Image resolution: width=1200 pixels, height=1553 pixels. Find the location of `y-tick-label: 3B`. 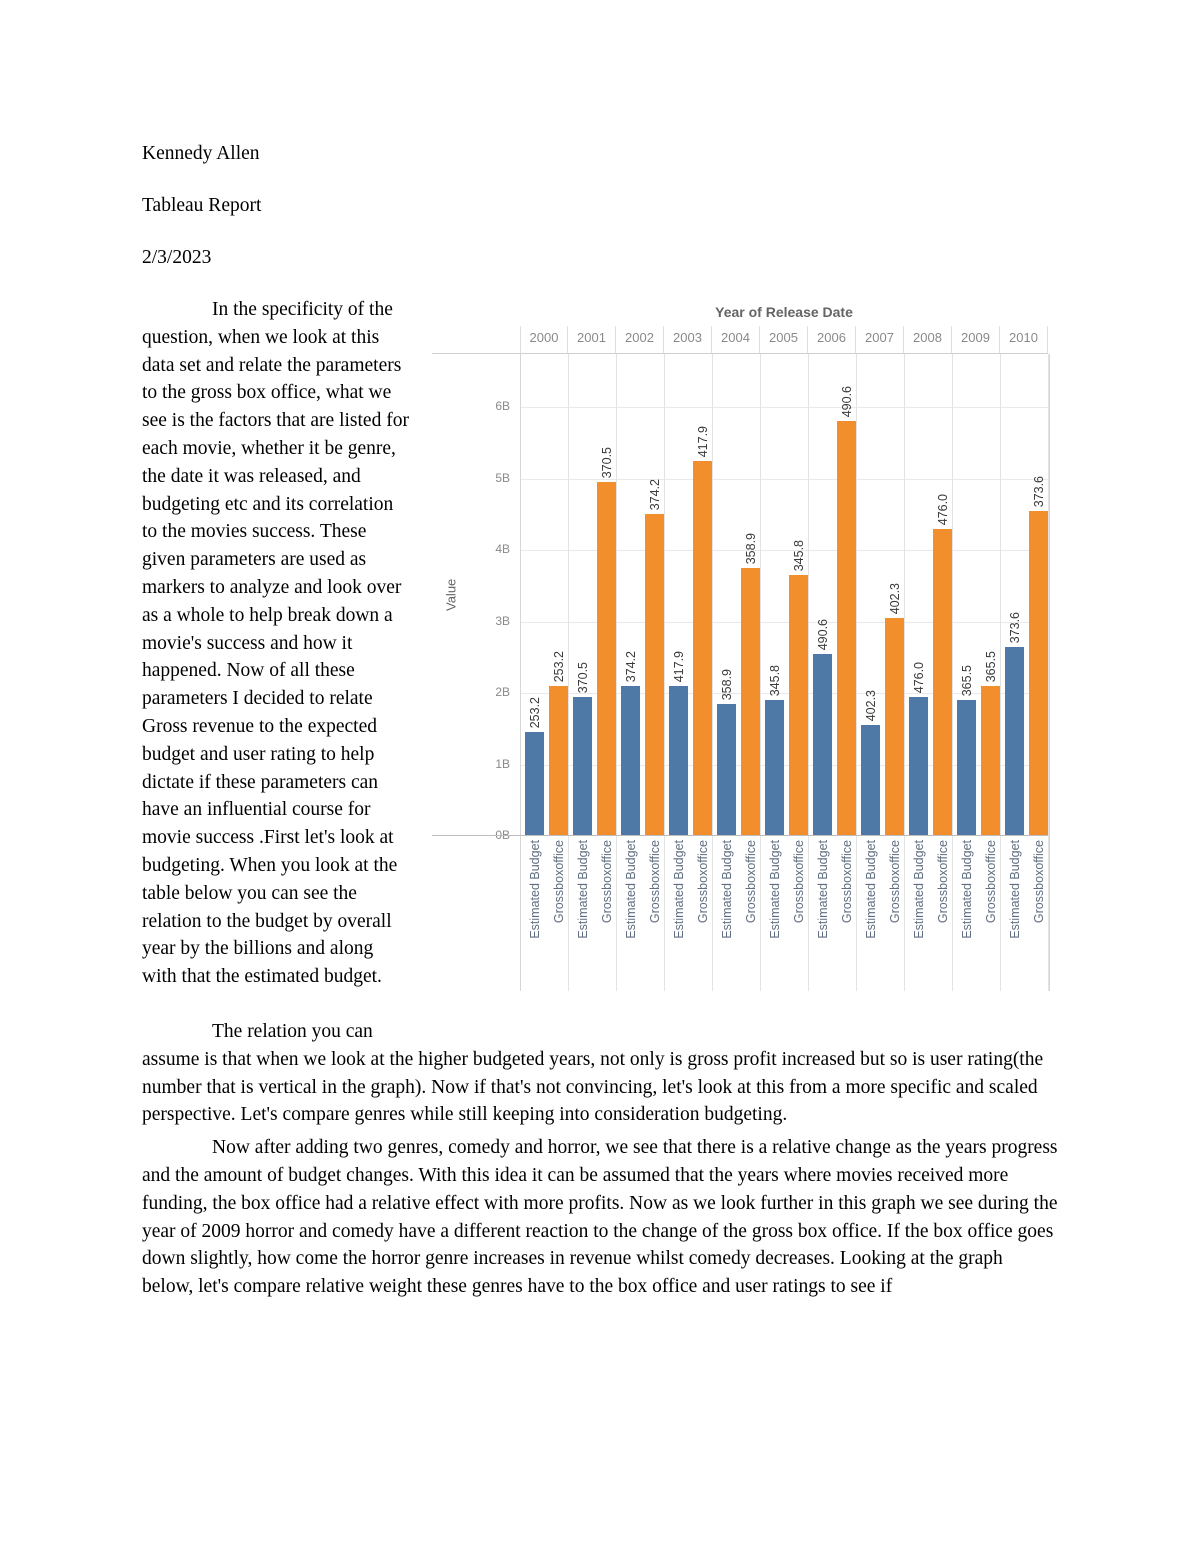

y-tick-label: 3B is located at coordinates (502, 620).